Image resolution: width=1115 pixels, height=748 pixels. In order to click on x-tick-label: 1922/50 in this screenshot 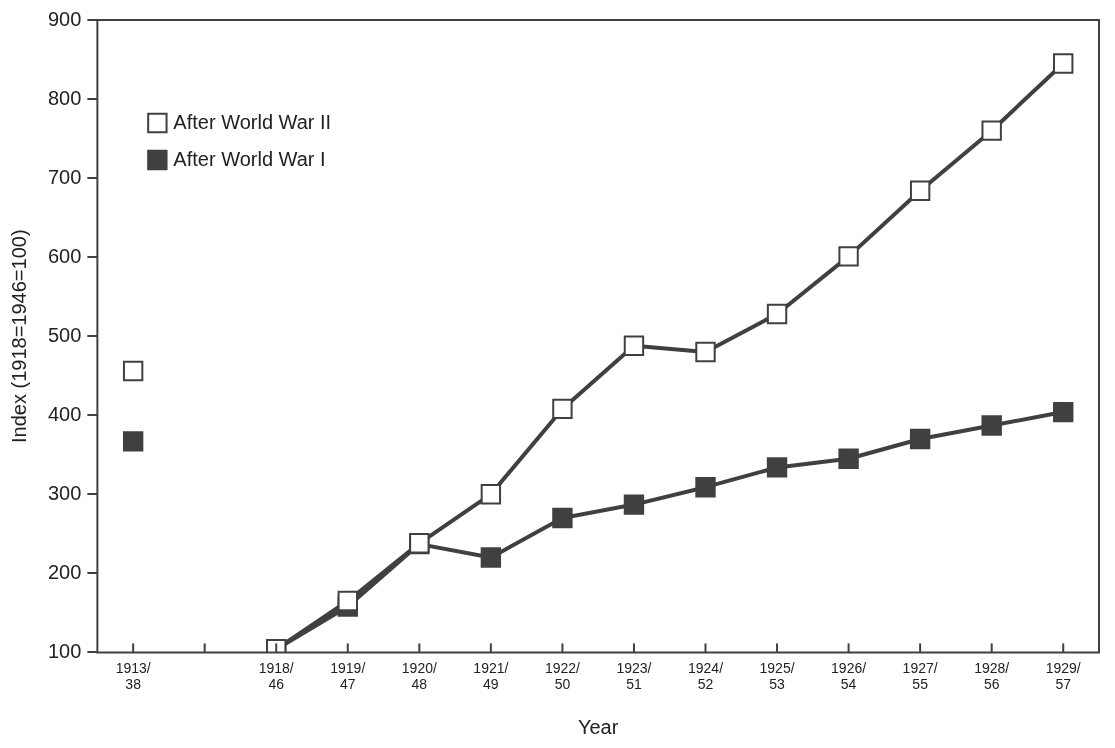, I will do `click(562, 676)`.